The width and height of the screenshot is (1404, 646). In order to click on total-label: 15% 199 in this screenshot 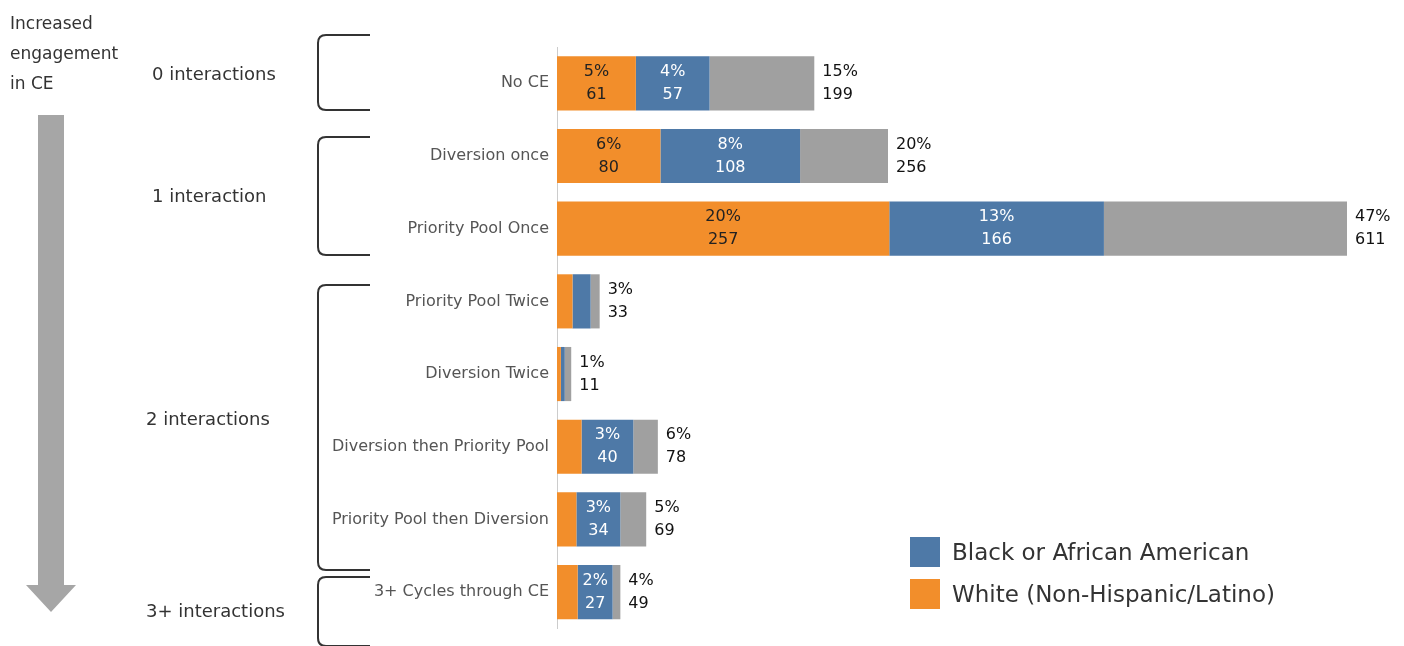, I will do `click(840, 81)`.